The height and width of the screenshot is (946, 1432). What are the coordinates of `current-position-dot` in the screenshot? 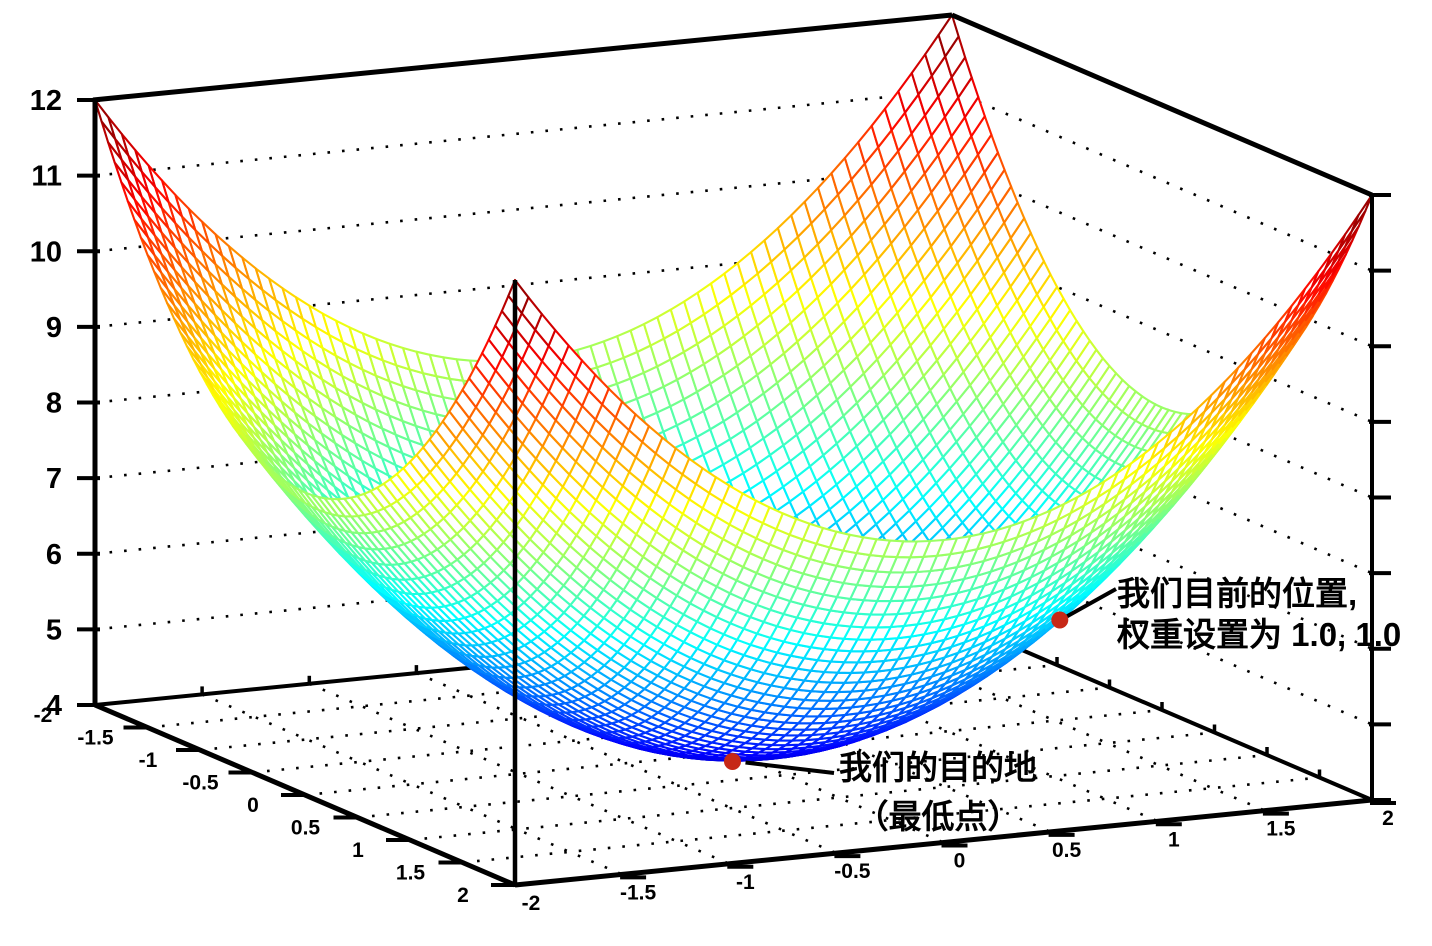 It's located at (1060, 620).